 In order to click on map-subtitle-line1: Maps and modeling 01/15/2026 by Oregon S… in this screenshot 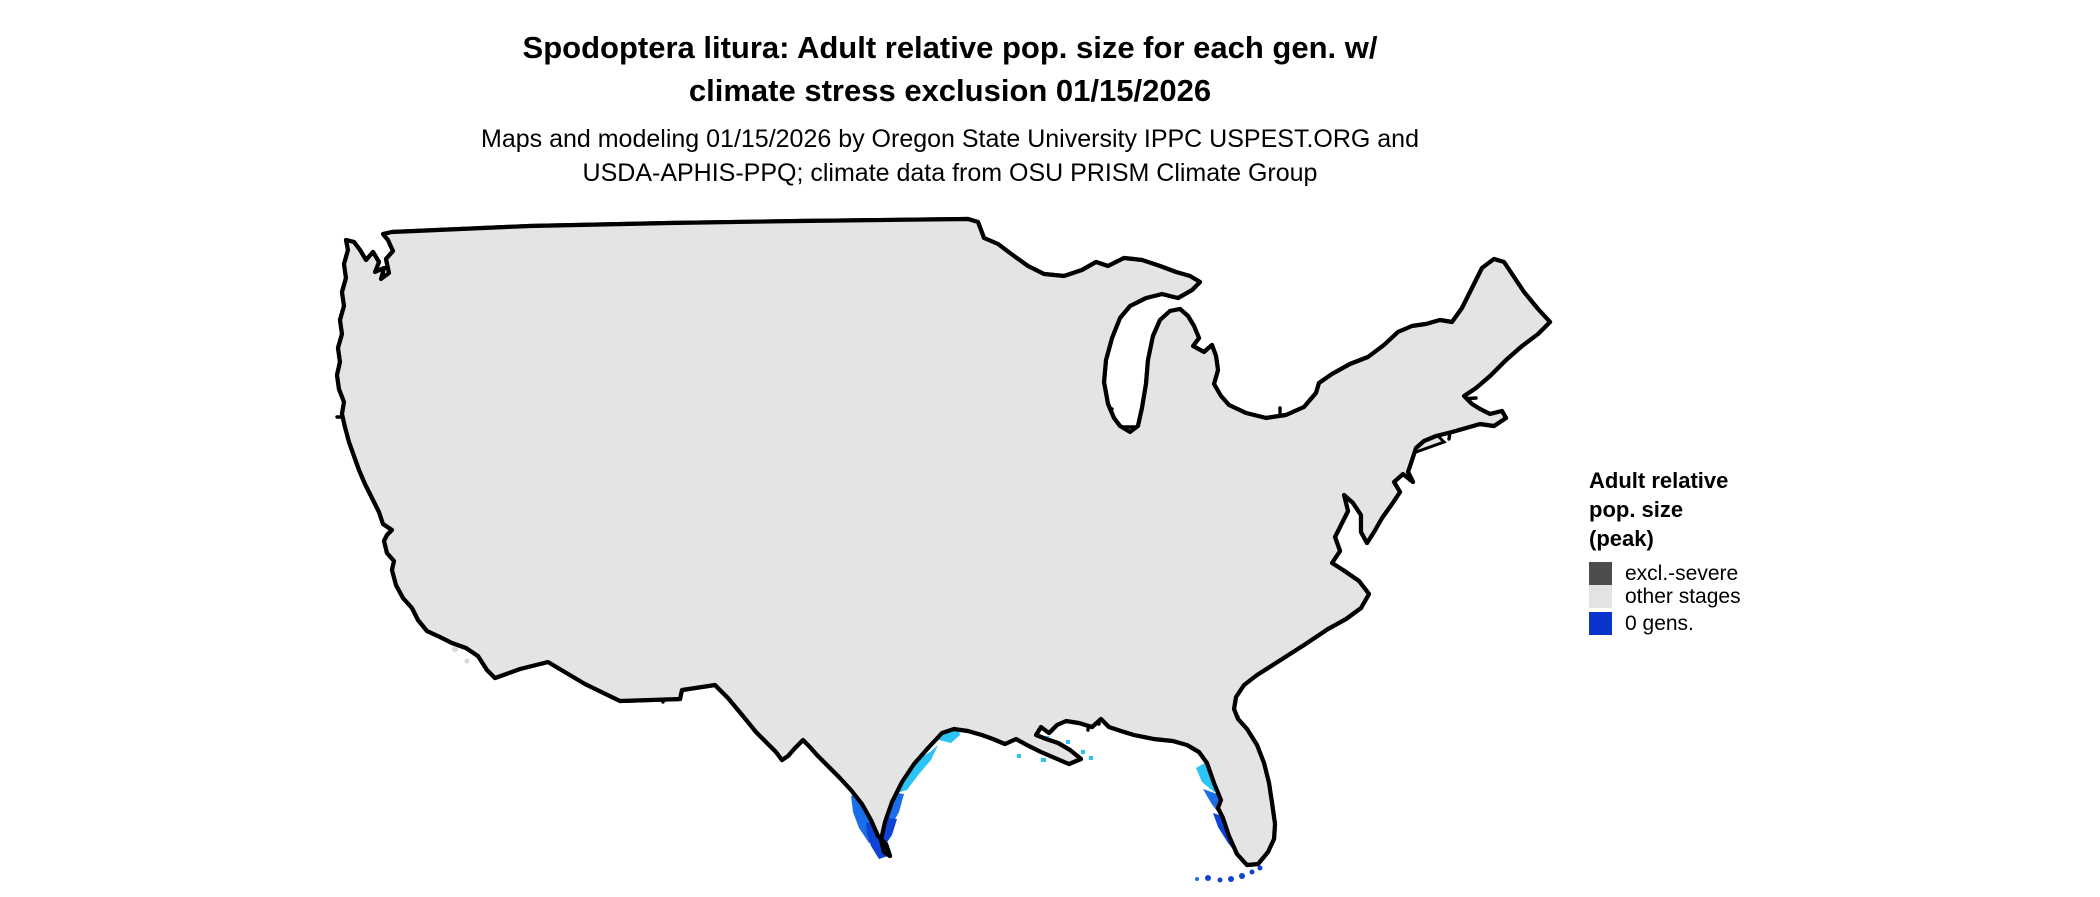, I will do `click(950, 139)`.